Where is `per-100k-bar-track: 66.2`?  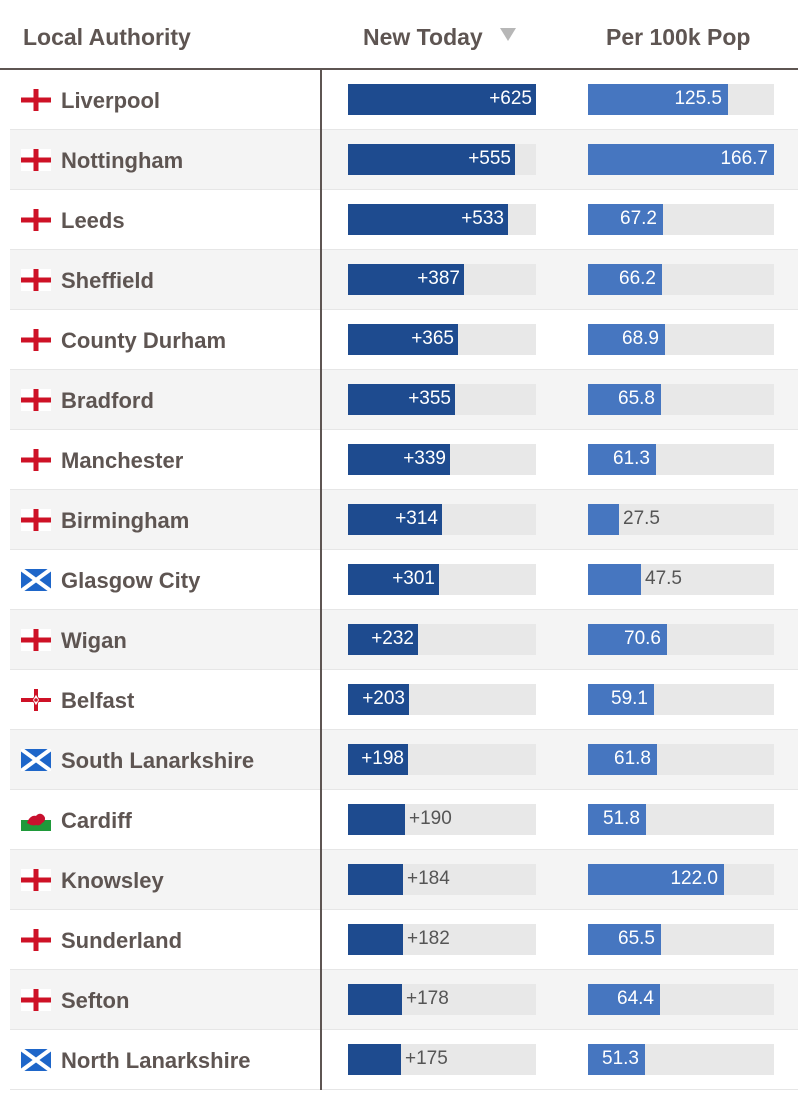
per-100k-bar-track: 66.2 is located at coordinates (681, 279).